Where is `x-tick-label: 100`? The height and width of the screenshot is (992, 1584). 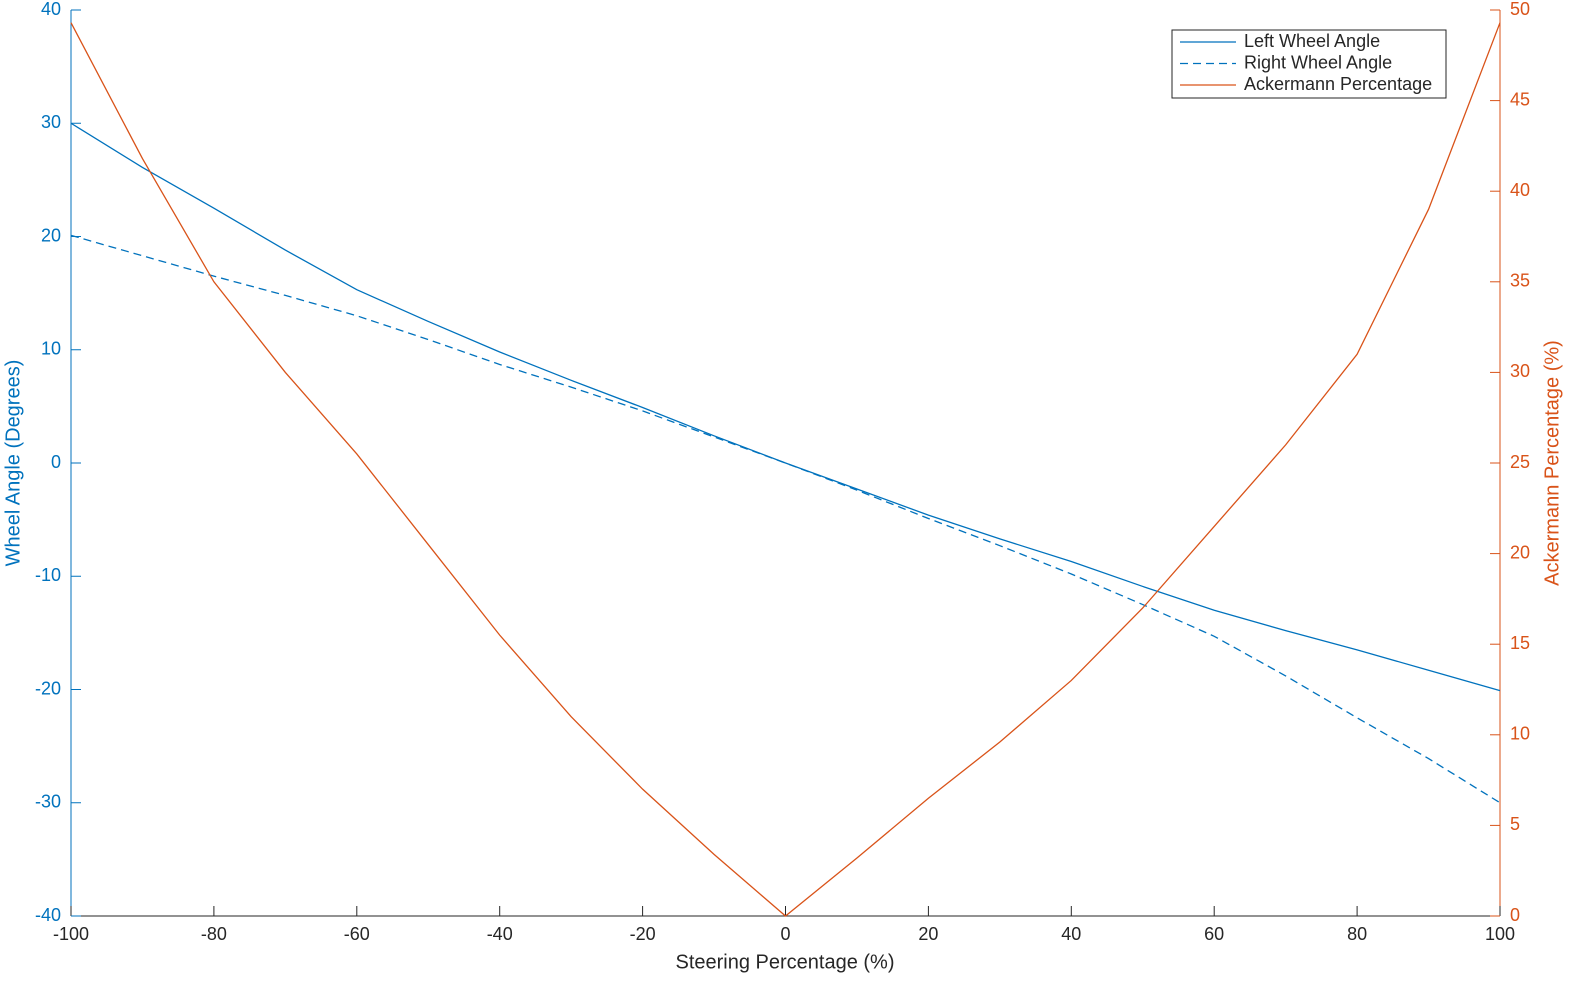
x-tick-label: 100 is located at coordinates (1500, 934).